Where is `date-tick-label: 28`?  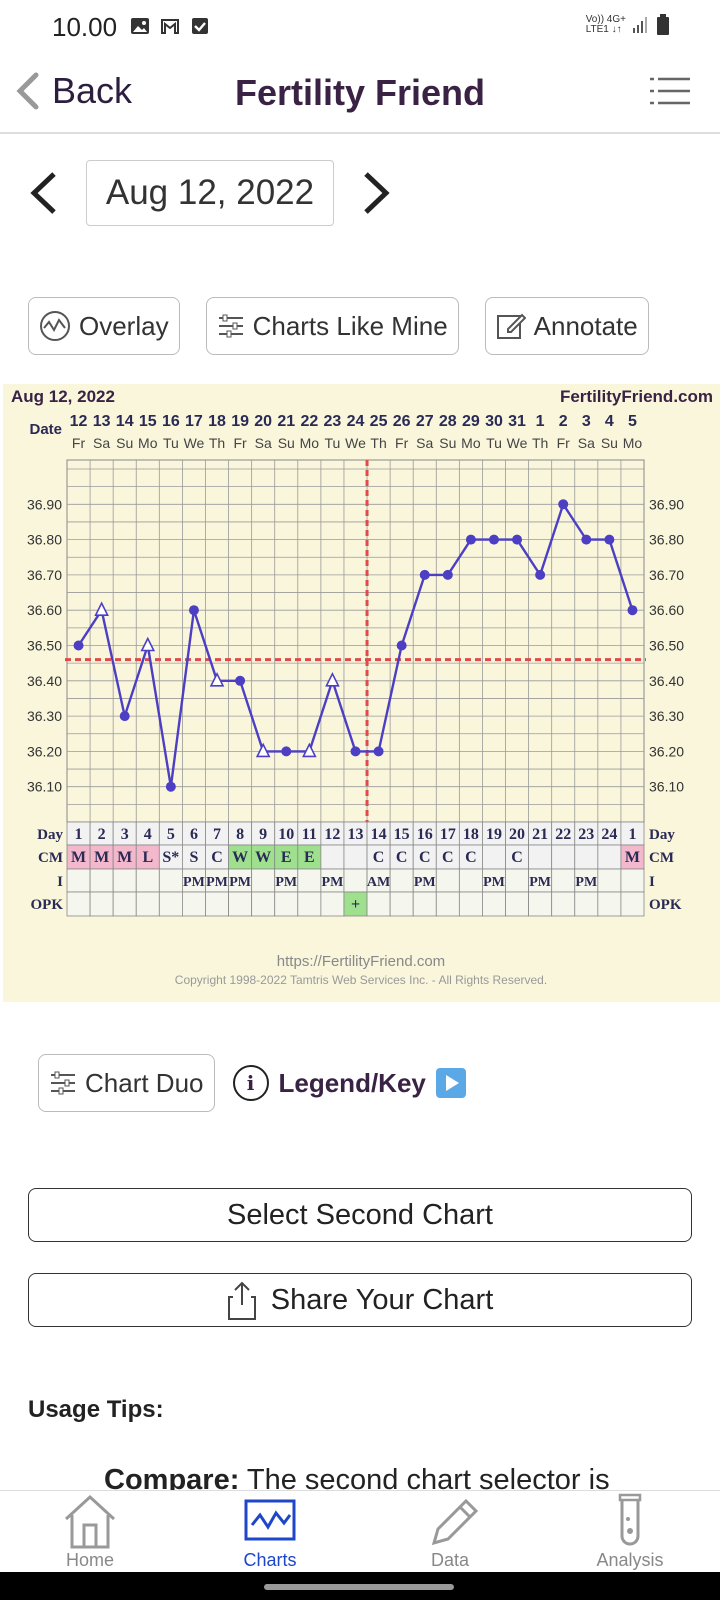
date-tick-label: 28 is located at coordinates (448, 421).